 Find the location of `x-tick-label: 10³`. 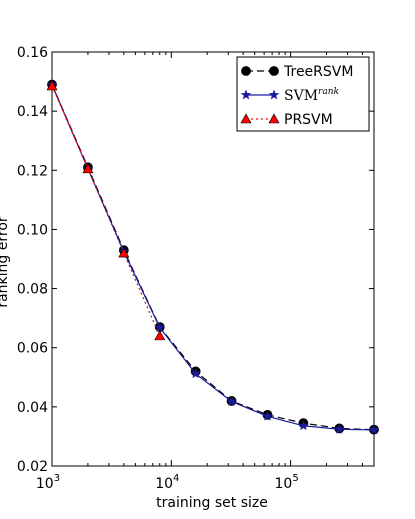

x-tick-label: 10³ is located at coordinates (48, 482).